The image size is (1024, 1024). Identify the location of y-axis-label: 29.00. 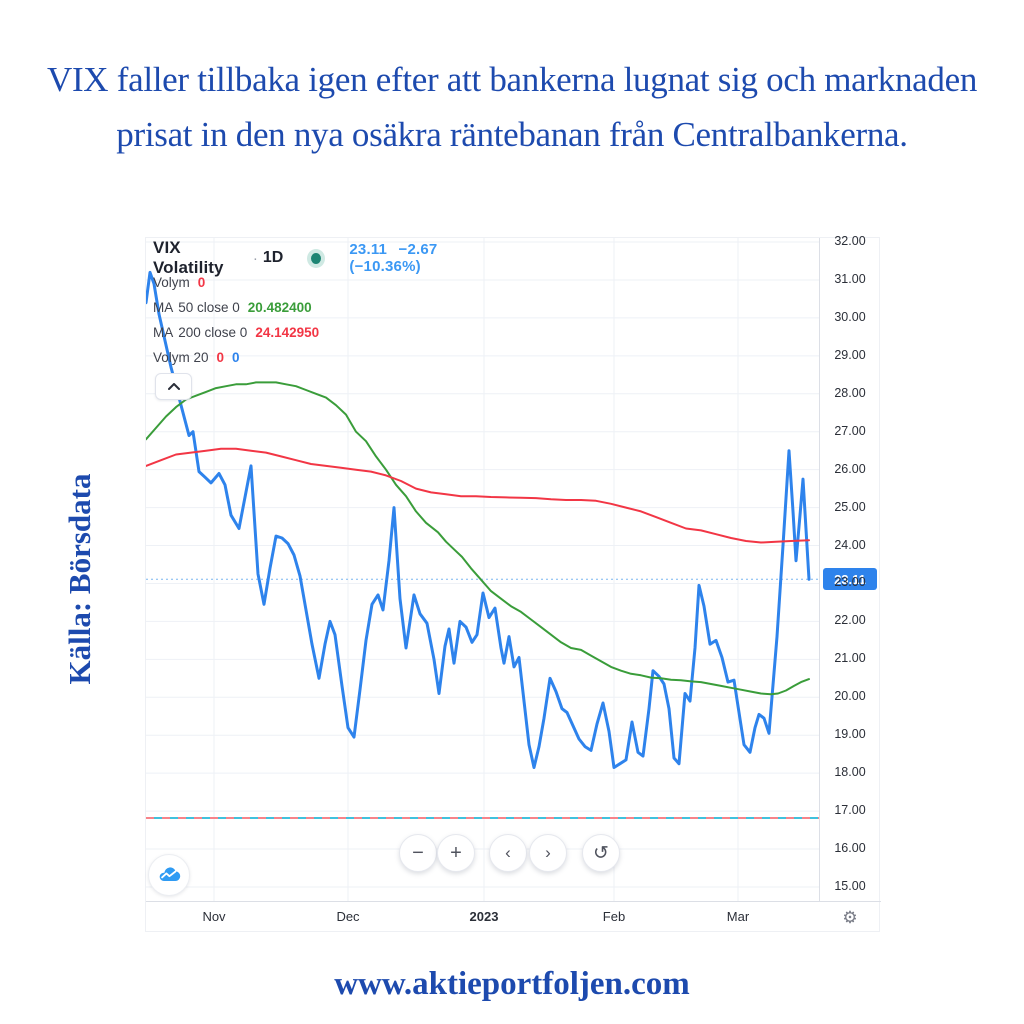
(850, 354).